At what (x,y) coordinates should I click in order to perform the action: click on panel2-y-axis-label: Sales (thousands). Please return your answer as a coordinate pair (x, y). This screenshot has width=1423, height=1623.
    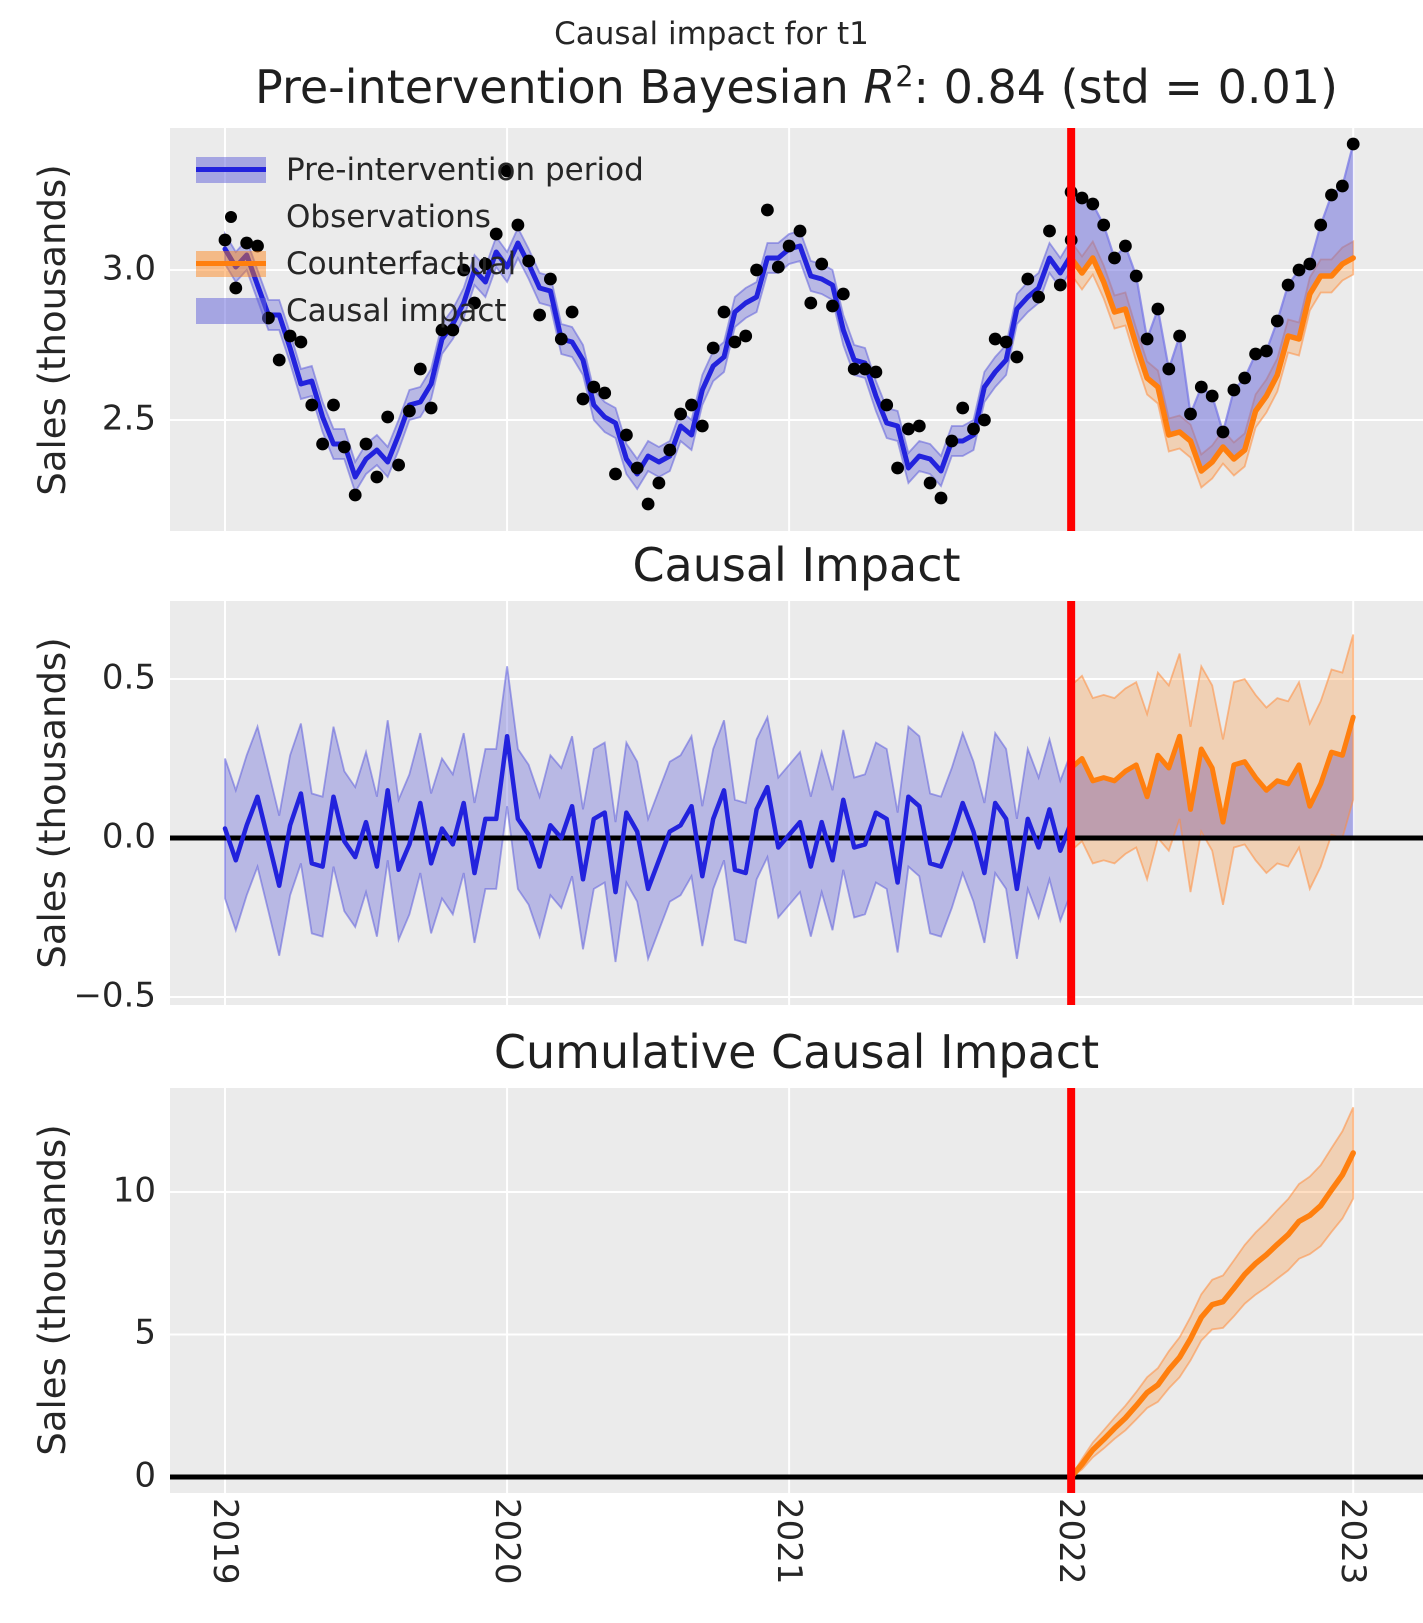
    Looking at the image, I should click on (52, 803).